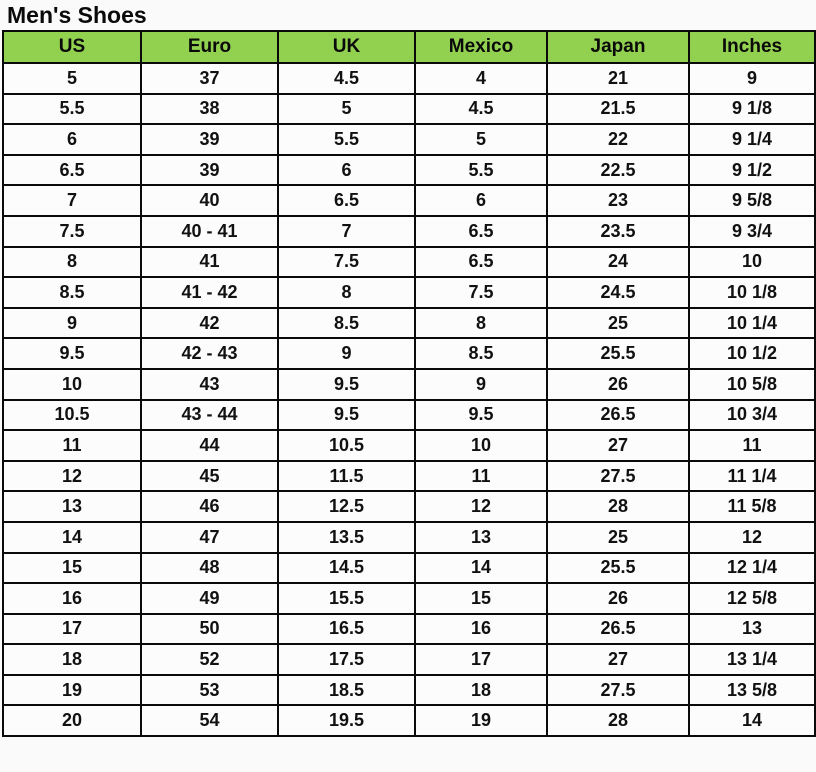 The width and height of the screenshot is (816, 772). I want to click on cell: 50, so click(209, 629).